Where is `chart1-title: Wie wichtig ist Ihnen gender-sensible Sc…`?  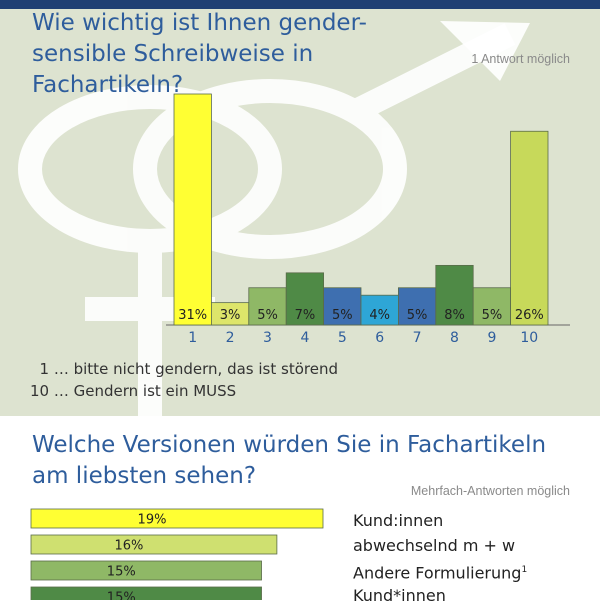 chart1-title: Wie wichtig ist Ihnen gender-sensible Sc… is located at coordinates (199, 54).